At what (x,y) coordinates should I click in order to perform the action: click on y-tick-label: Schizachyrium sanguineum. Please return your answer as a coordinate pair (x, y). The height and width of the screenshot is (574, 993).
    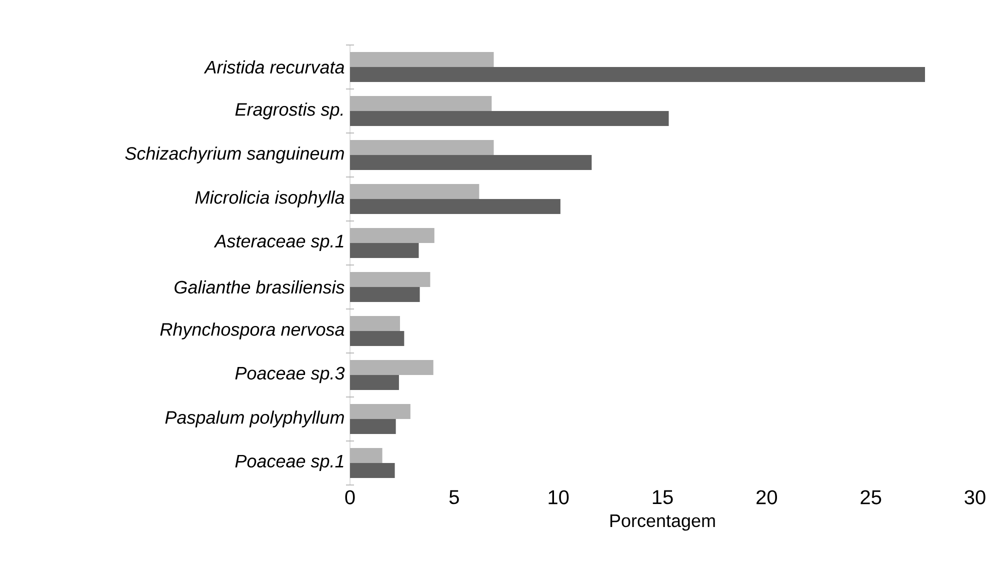
    Looking at the image, I should click on (234, 155).